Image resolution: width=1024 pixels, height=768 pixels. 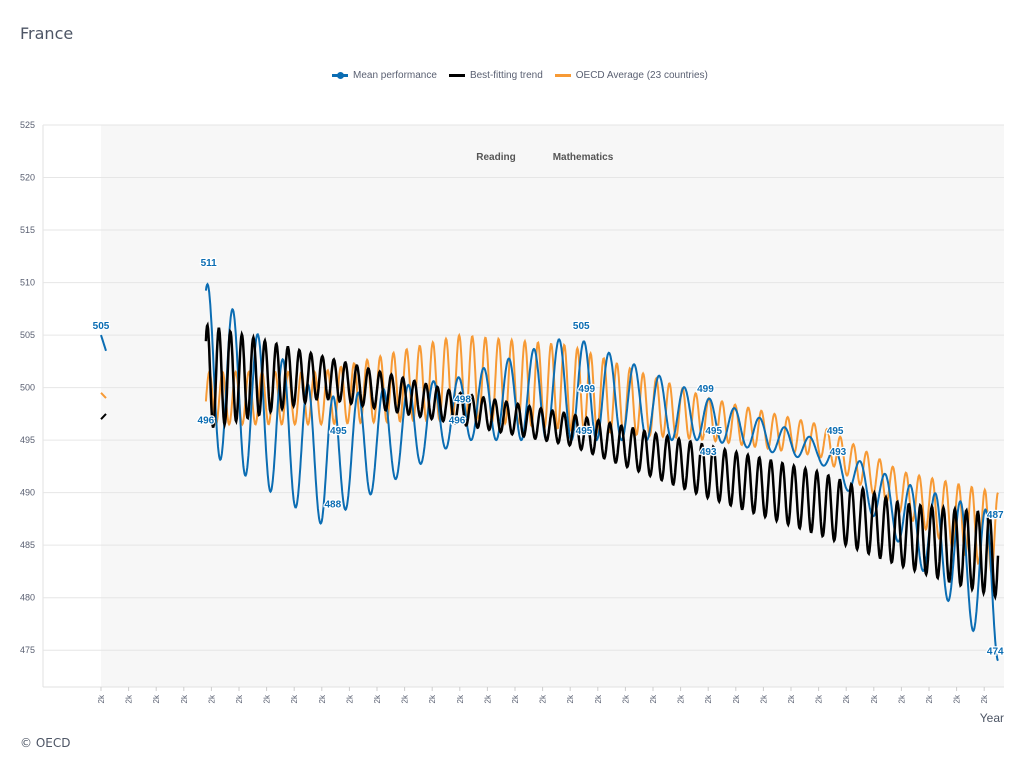 What do you see at coordinates (27, 283) in the screenshot?
I see `y-tick-label: 510` at bounding box center [27, 283].